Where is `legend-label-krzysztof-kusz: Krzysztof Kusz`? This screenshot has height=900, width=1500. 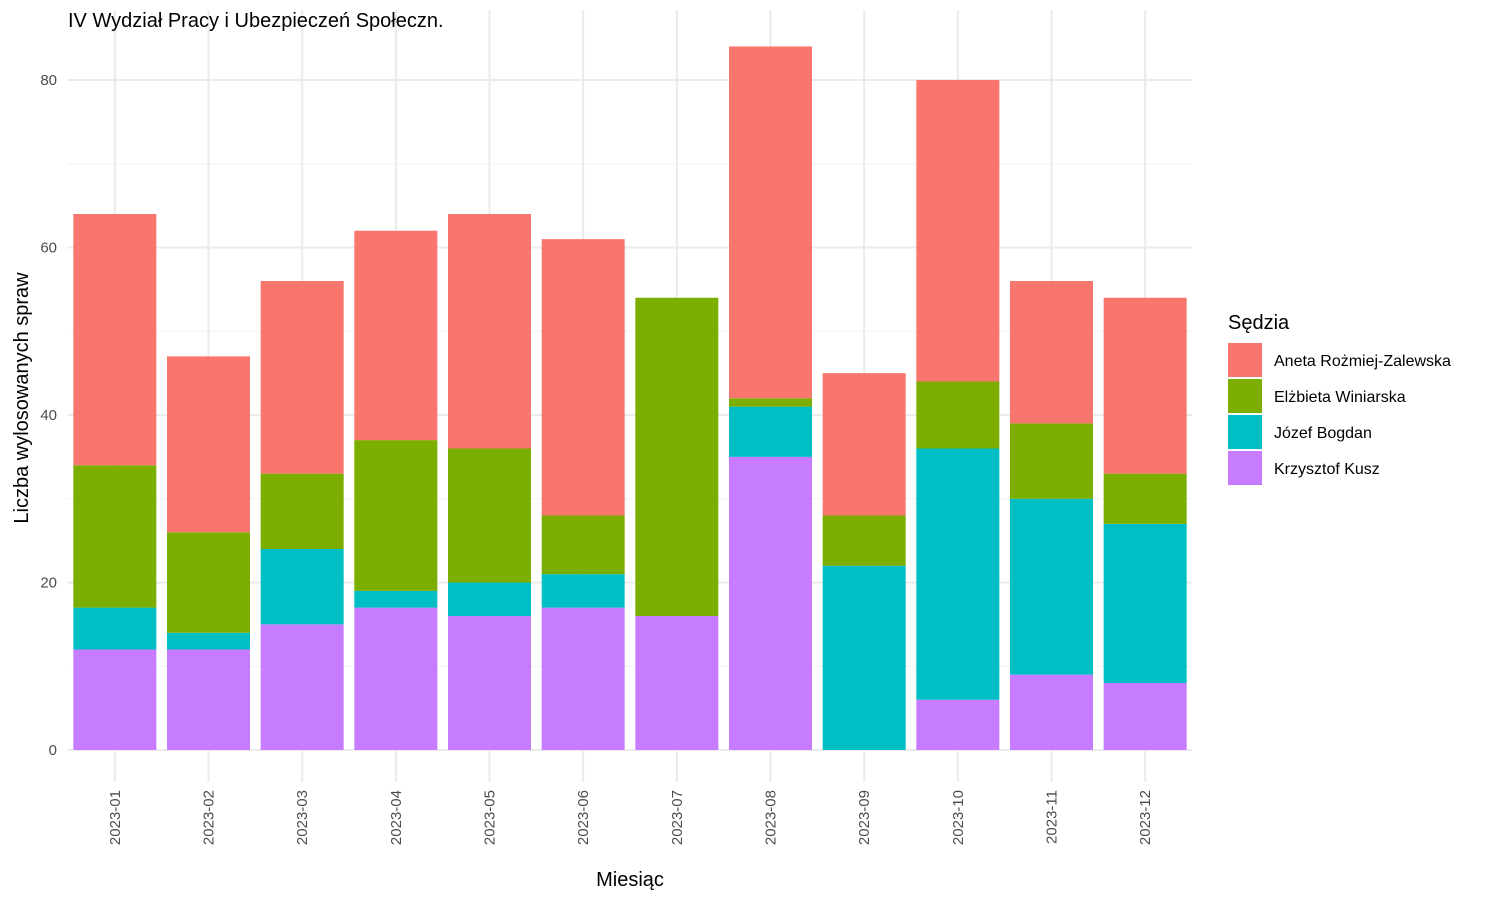
legend-label-krzysztof-kusz: Krzysztof Kusz is located at coordinates (1327, 469).